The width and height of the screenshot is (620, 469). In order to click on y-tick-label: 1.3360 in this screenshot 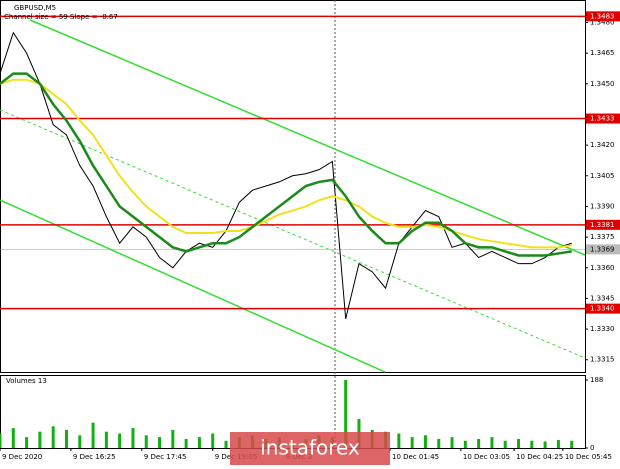, I will do `click(602, 268)`.